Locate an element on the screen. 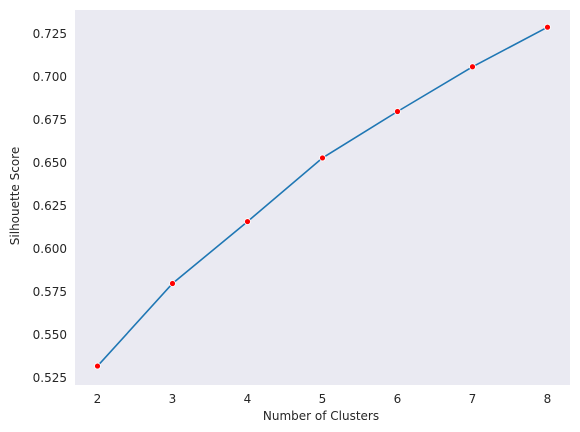 This screenshot has width=580, height=432. x-tick-label: 5 is located at coordinates (323, 399).